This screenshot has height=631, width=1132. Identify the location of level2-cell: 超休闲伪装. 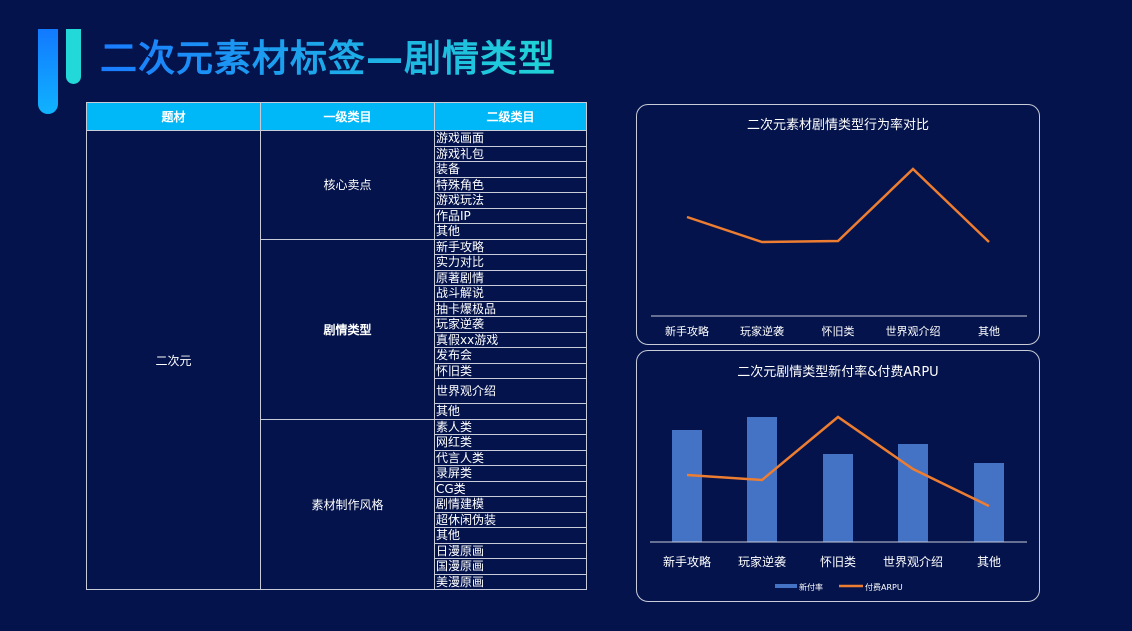
(510, 519).